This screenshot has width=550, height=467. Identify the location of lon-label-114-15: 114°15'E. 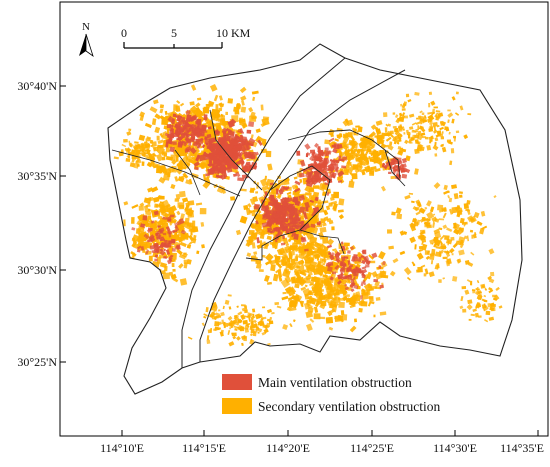
(204, 448).